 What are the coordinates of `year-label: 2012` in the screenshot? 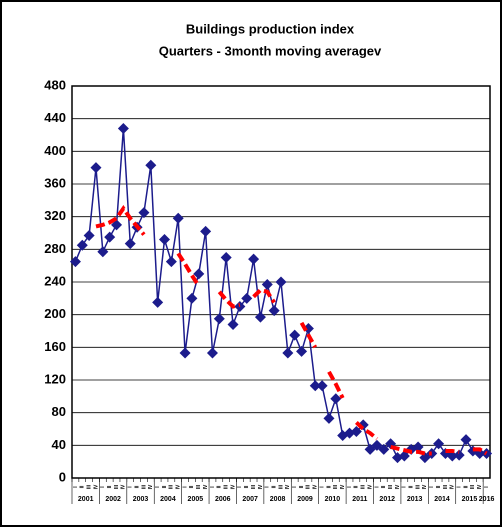 It's located at (387, 499).